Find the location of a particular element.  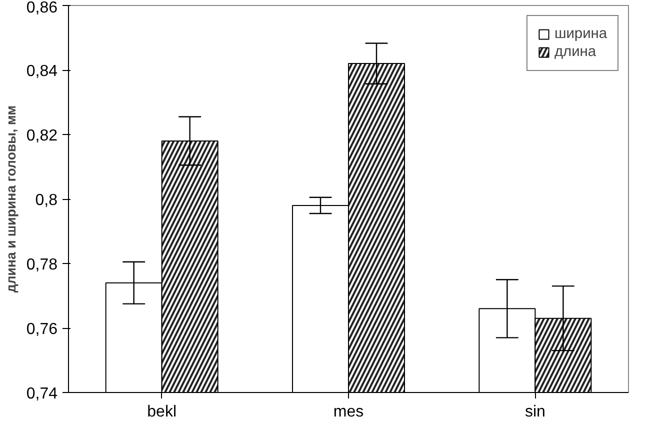

y-tick-label: 0,82 is located at coordinates (42, 136).